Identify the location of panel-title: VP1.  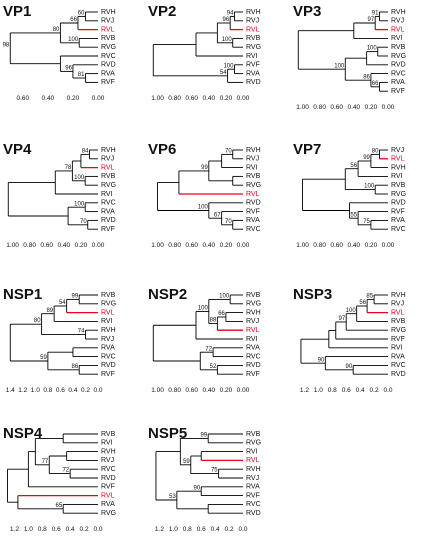
(17, 11).